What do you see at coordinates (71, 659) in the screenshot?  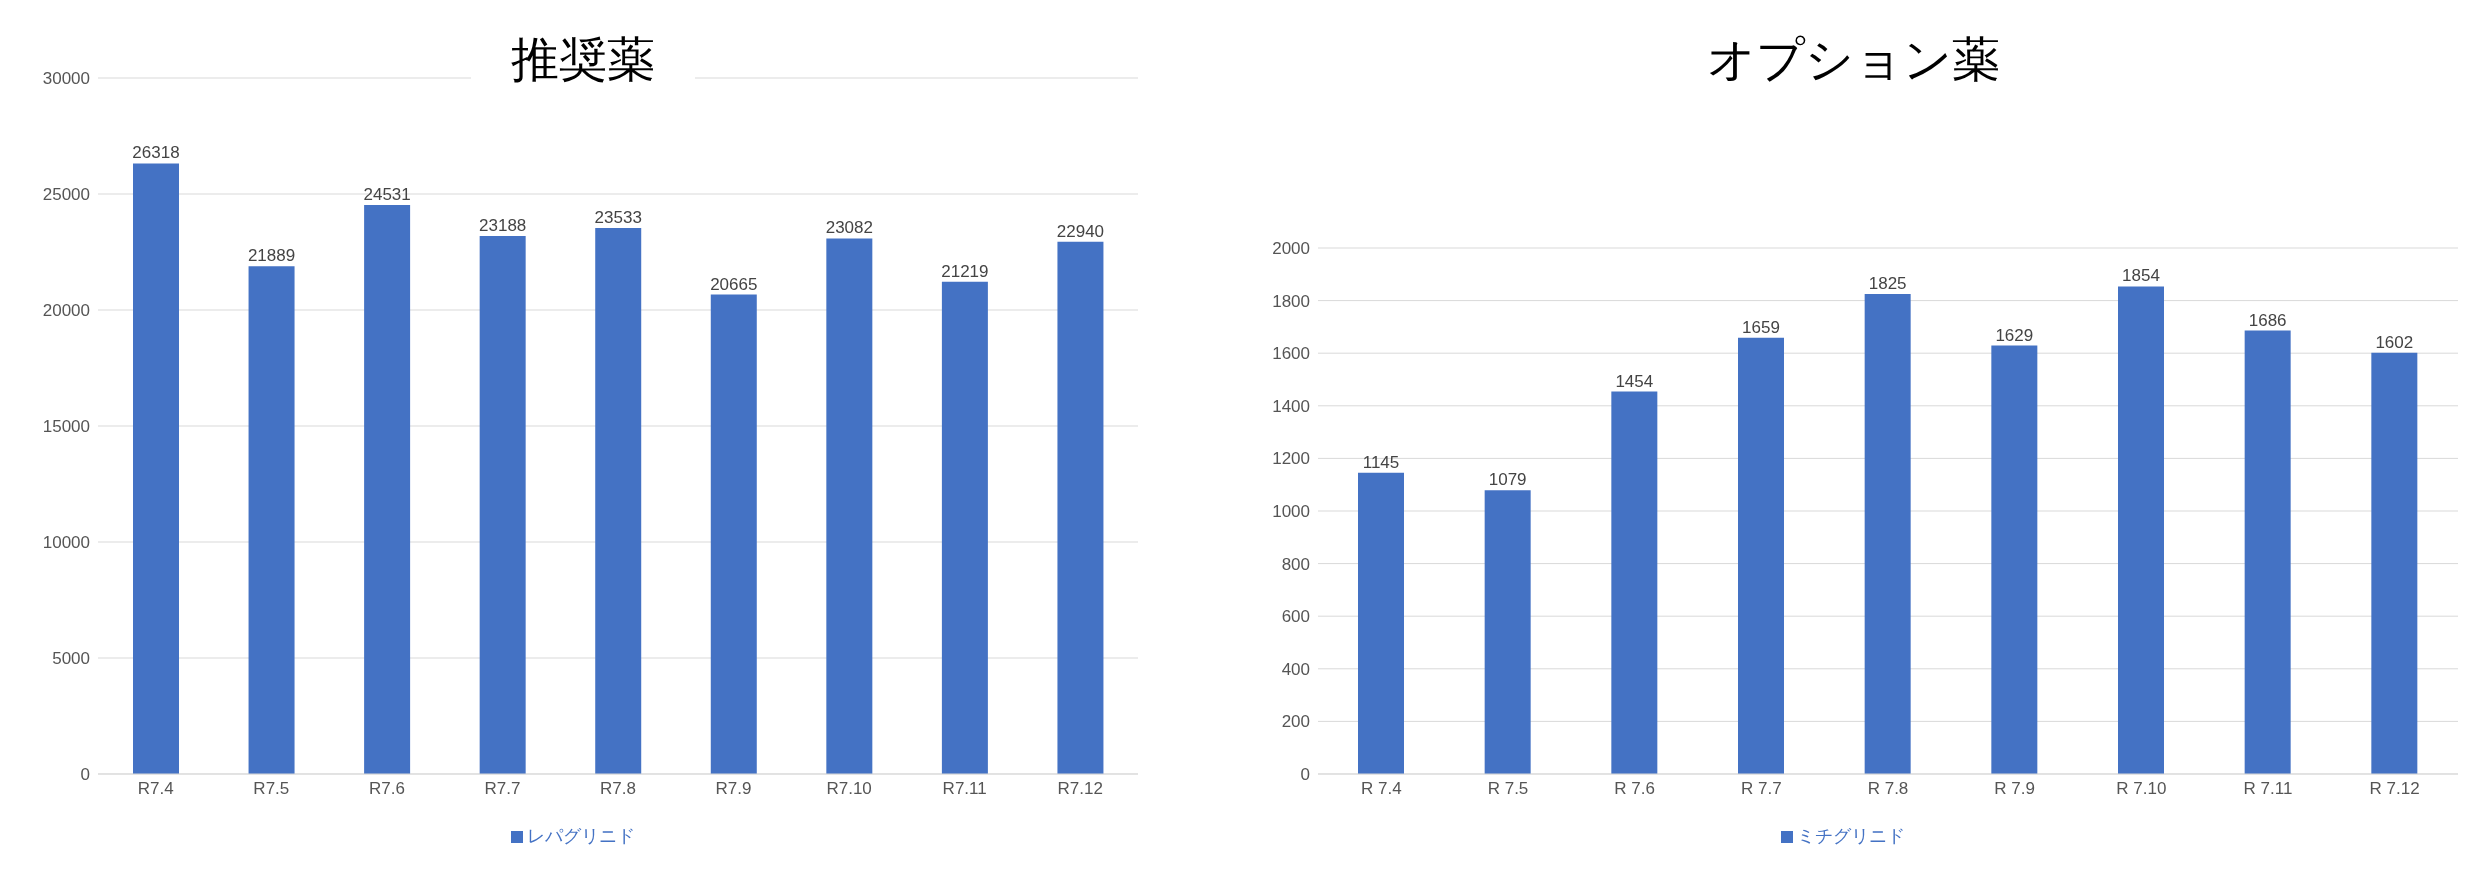 I see `y-tick-label: 5000` at bounding box center [71, 659].